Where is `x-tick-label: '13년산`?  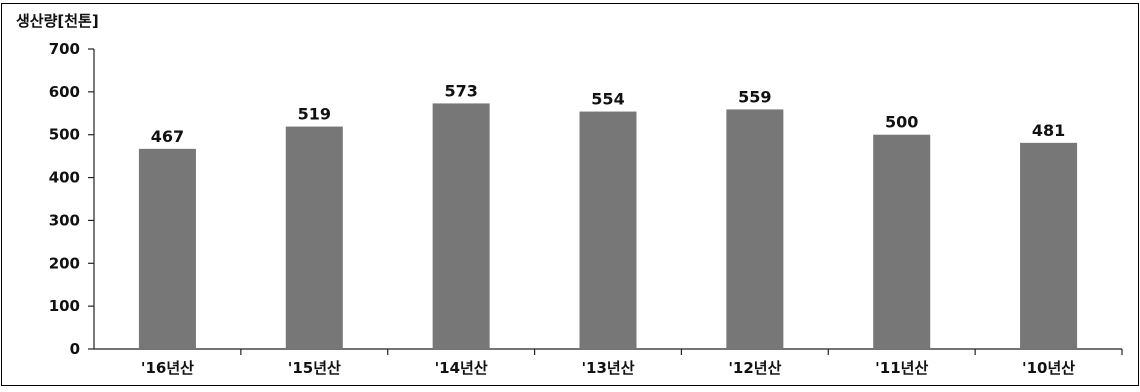
x-tick-label: '13년산 is located at coordinates (607, 368).